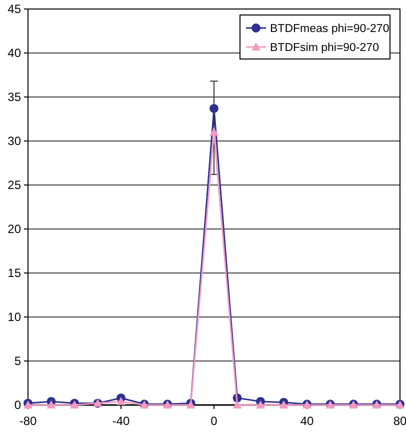 This screenshot has width=406, height=443. What do you see at coordinates (121, 421) in the screenshot?
I see `x-tick-label: -40` at bounding box center [121, 421].